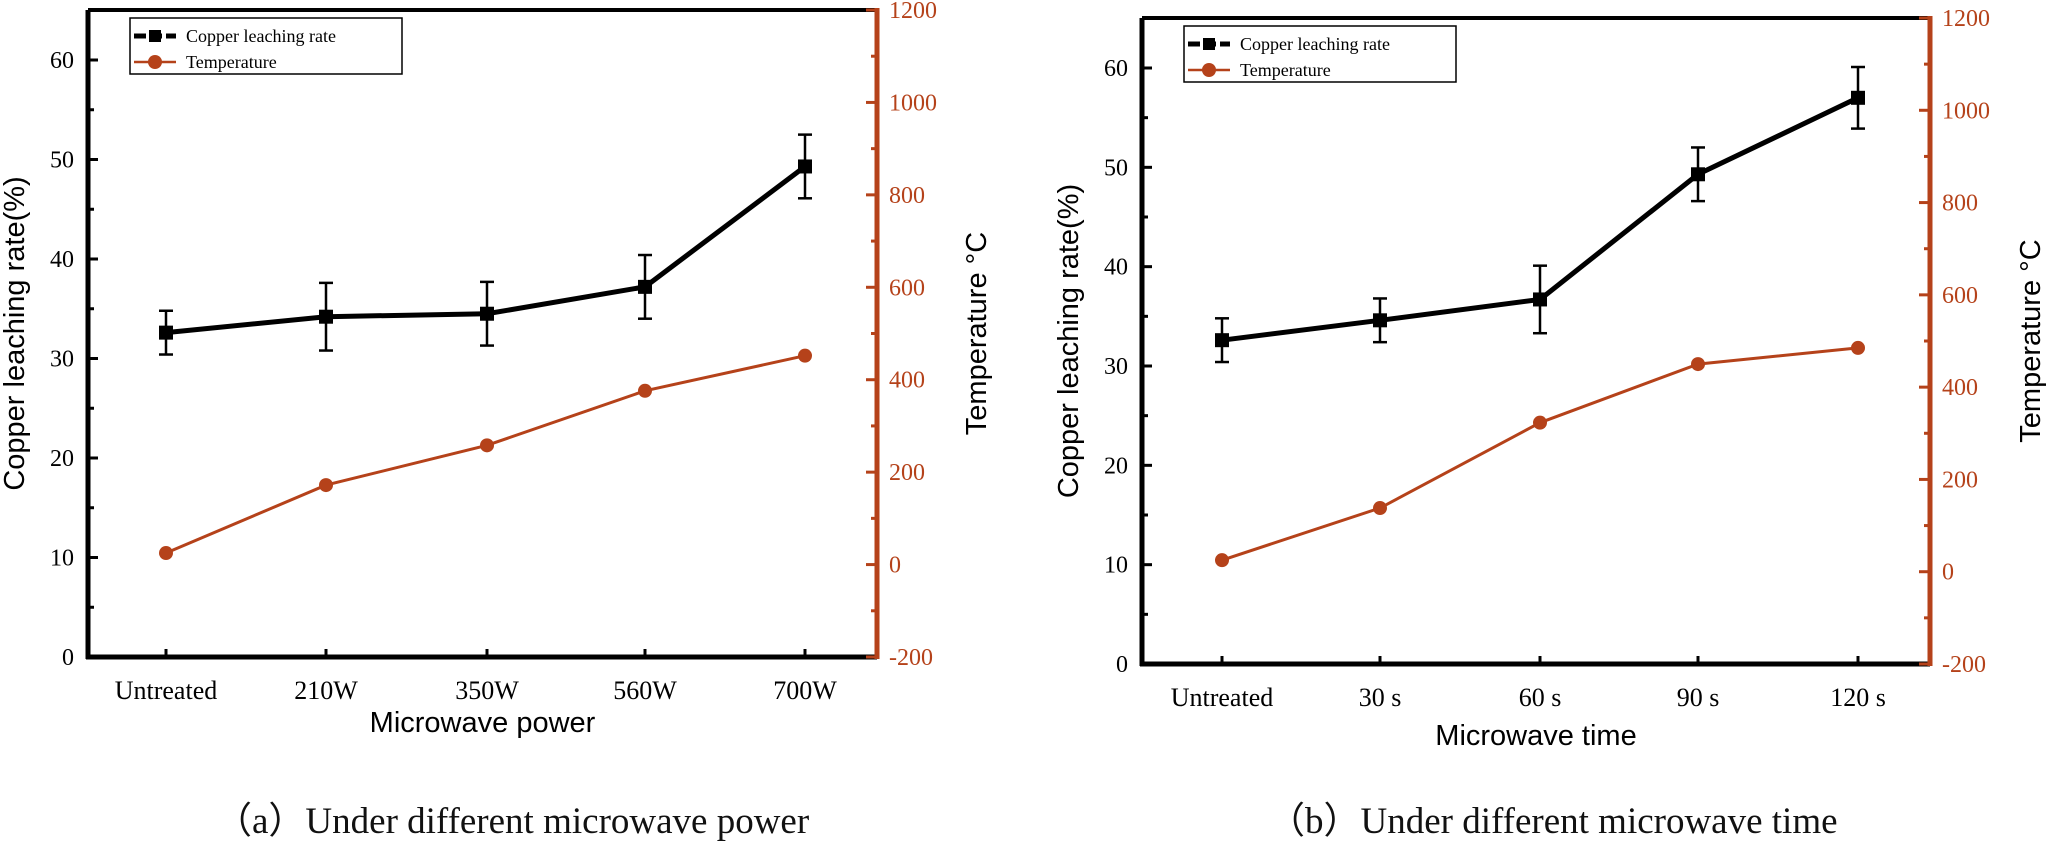 The image size is (2048, 844). Describe the element at coordinates (1116, 466) in the screenshot. I see `chart-b-y-tick-label: 20` at that location.